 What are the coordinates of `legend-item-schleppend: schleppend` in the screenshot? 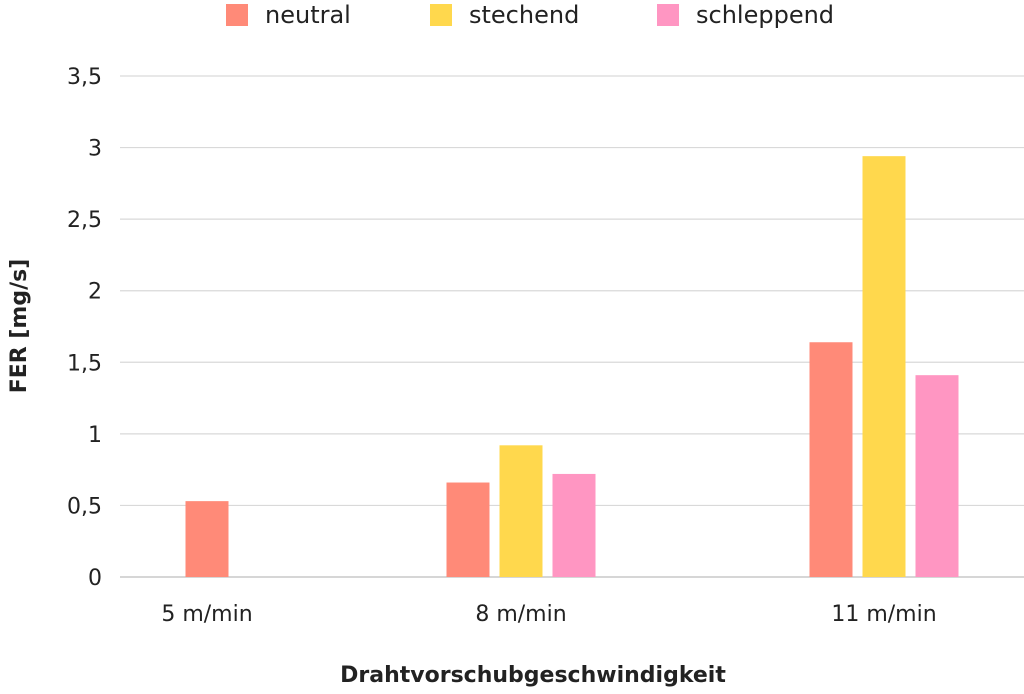 It's located at (745, 15).